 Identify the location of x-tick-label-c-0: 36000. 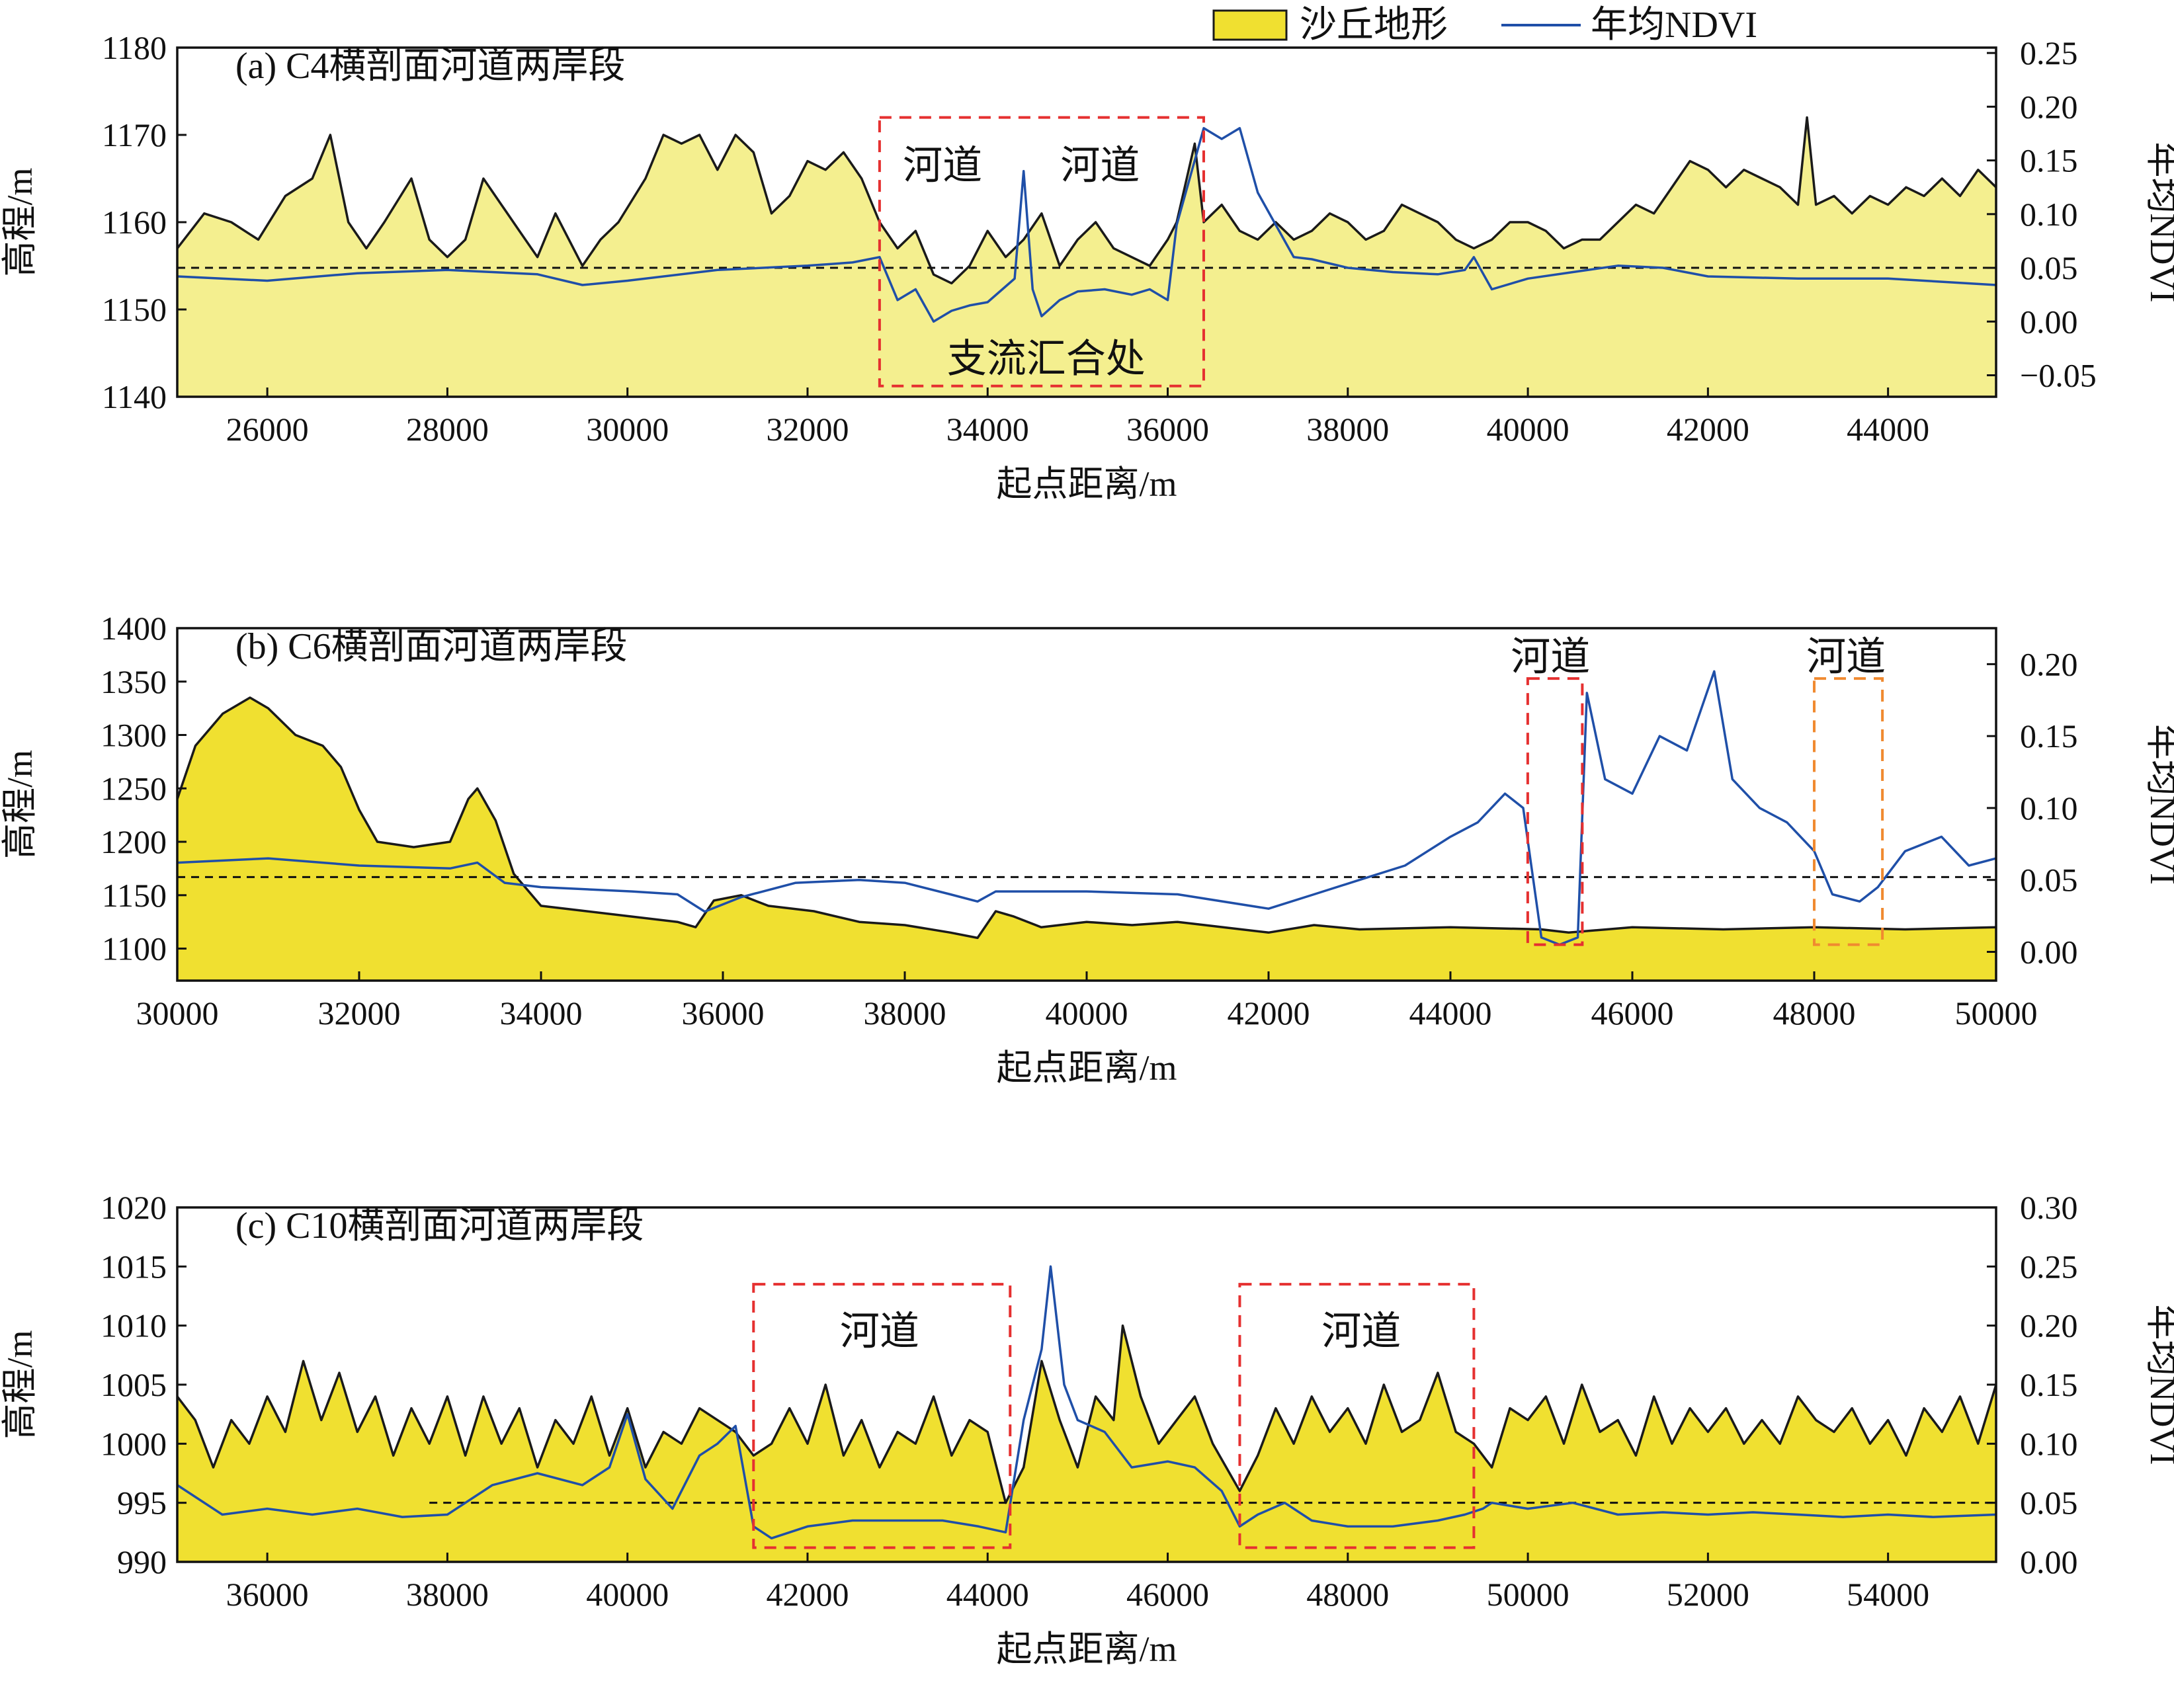
(267, 1595).